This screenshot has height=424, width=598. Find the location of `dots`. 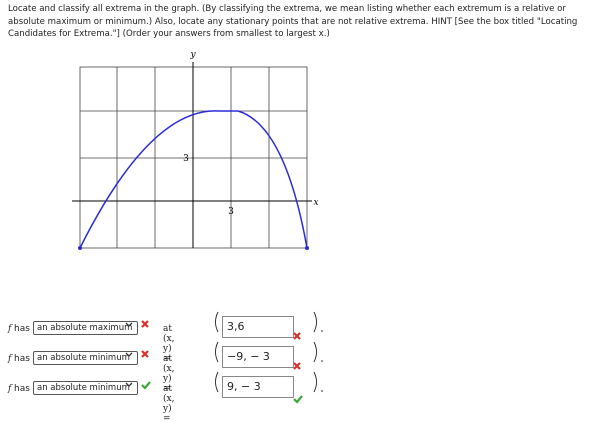

dots is located at coordinates (322, 361).